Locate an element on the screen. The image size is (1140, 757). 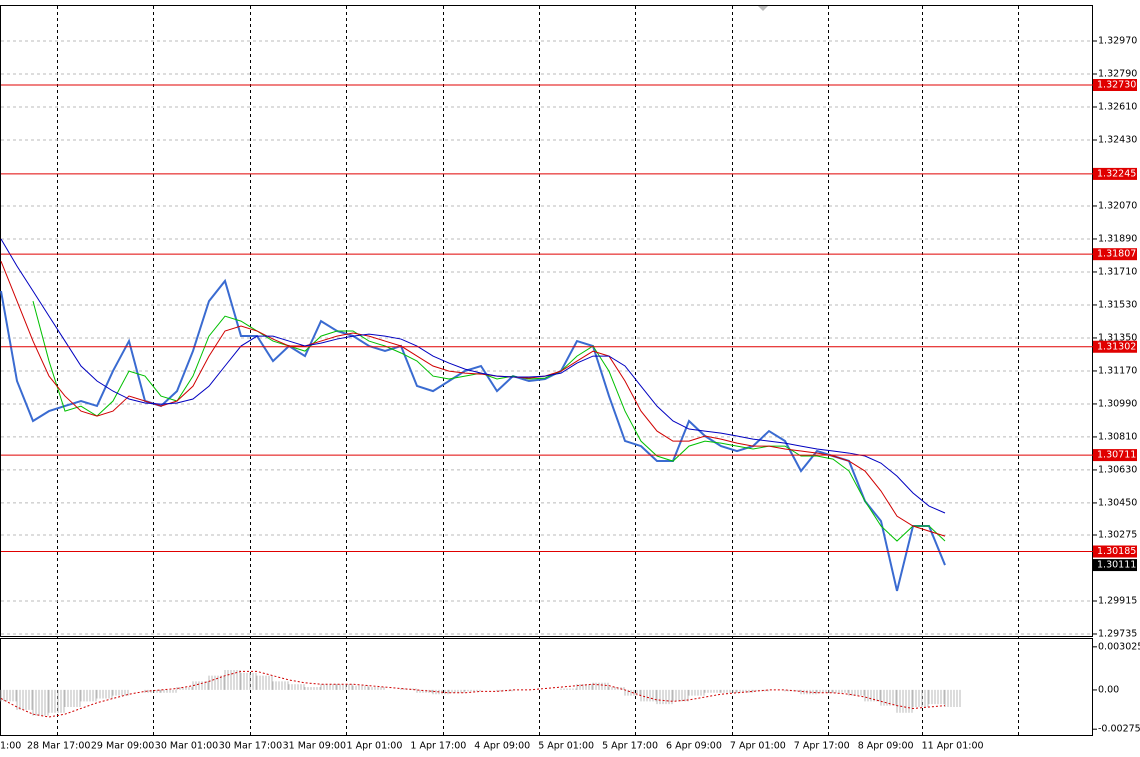
current-price-tag is located at coordinates (1115, 565).